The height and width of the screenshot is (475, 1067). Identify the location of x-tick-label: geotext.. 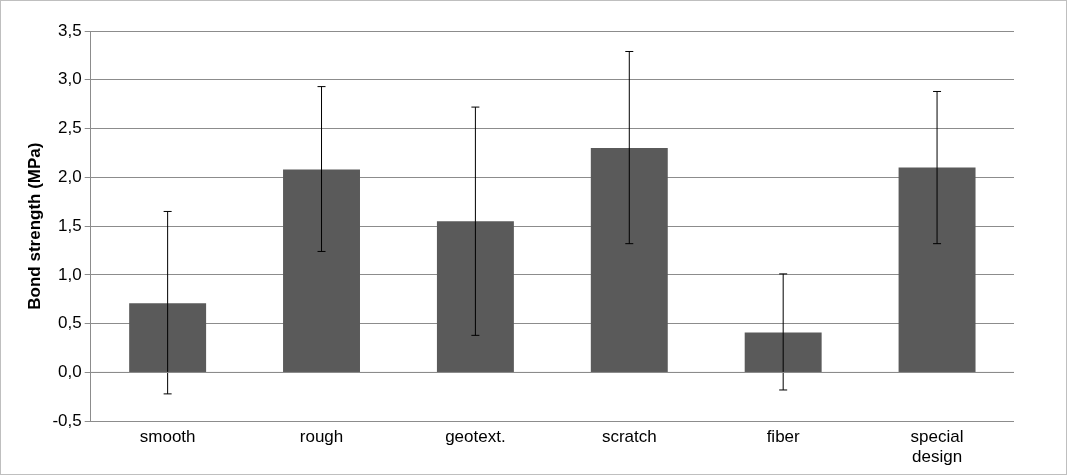
(475, 437).